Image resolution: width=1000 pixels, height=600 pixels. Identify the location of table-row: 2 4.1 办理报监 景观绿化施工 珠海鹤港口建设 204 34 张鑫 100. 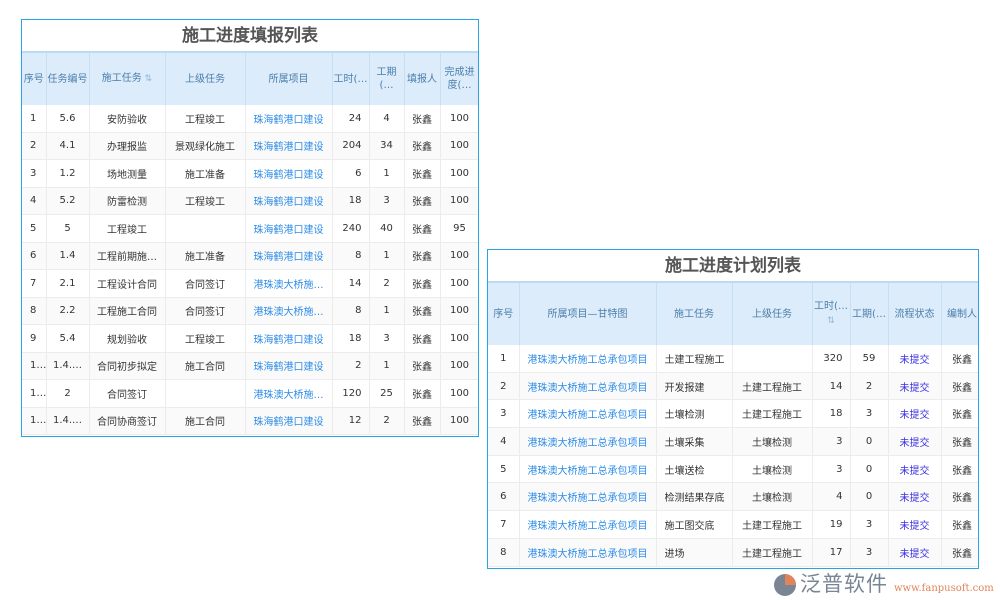
(250, 146).